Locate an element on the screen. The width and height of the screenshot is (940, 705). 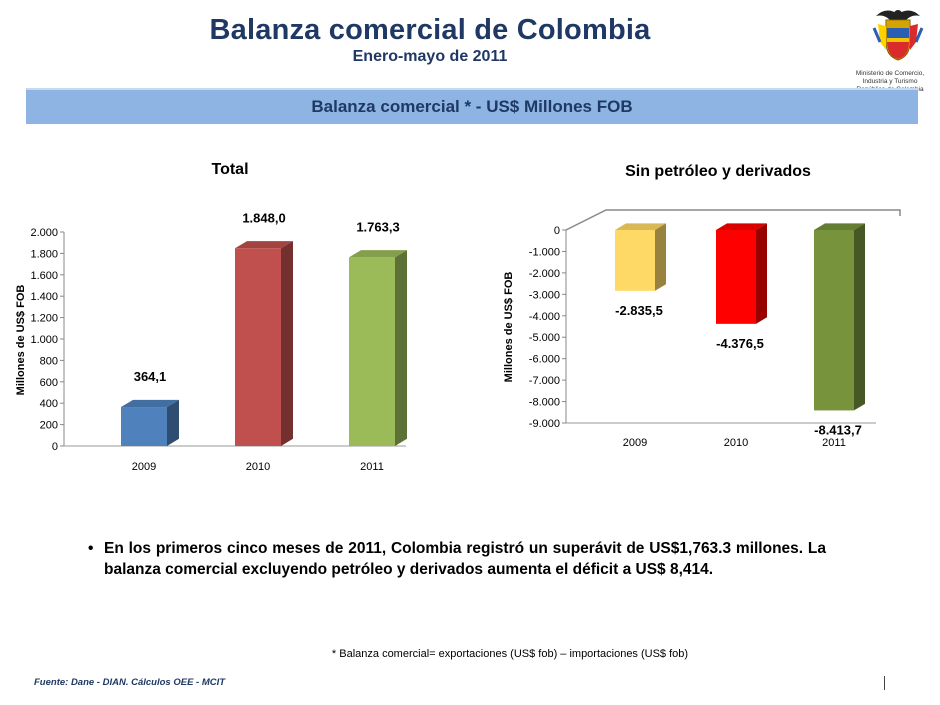
y-tick-label: -8.000 is located at coordinates (544, 403).